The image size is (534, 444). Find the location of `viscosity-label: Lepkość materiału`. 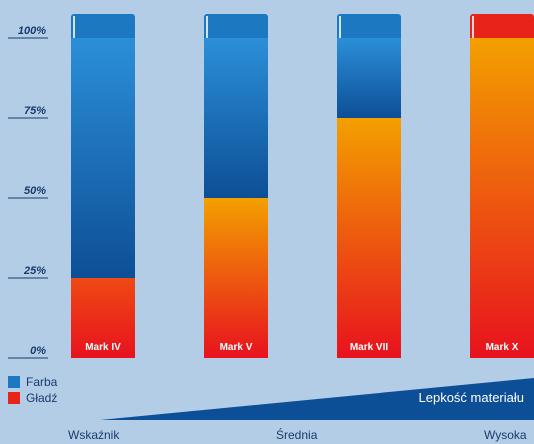

viscosity-label: Lepkość materiału is located at coordinates (471, 397).